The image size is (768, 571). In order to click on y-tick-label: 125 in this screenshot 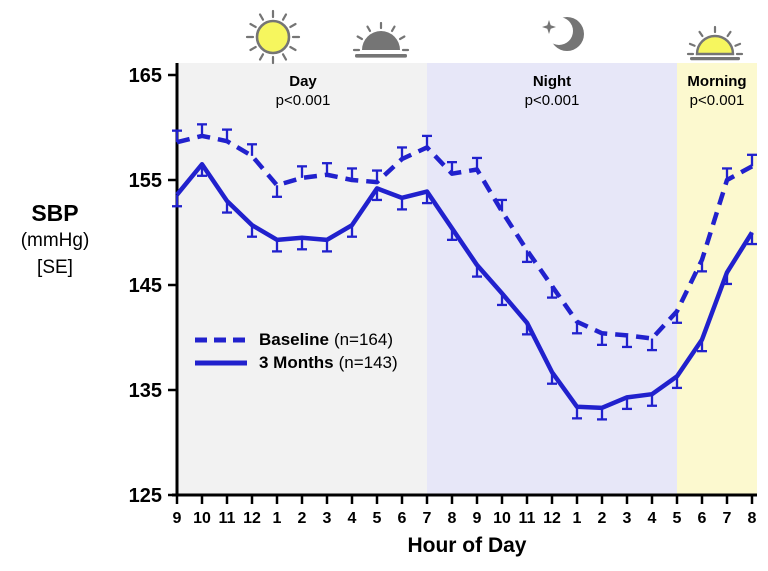, I will do `click(145, 496)`.